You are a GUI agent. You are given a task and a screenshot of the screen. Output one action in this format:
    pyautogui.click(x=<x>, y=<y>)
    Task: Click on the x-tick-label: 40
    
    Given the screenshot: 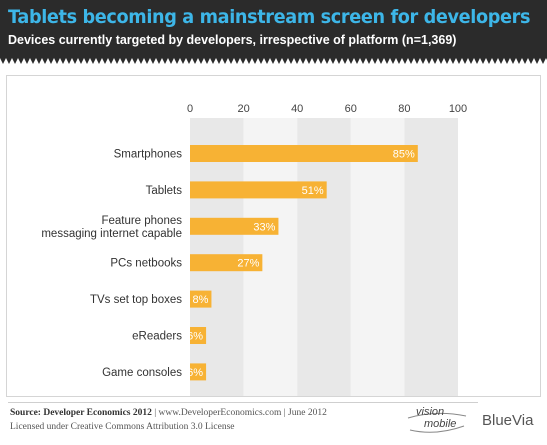 What is the action you would take?
    pyautogui.click(x=297, y=109)
    